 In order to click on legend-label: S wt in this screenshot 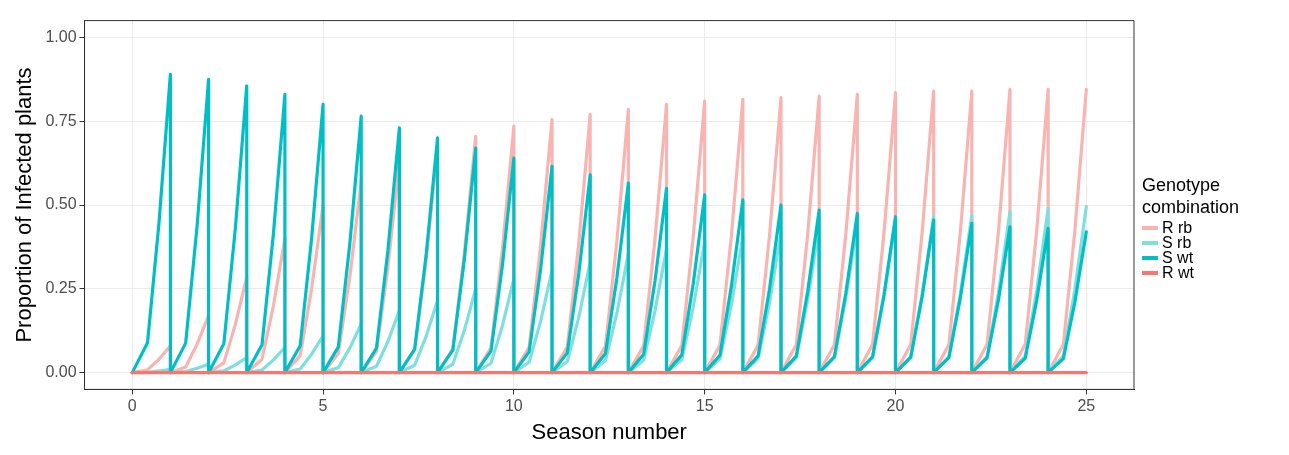, I will do `click(1178, 257)`.